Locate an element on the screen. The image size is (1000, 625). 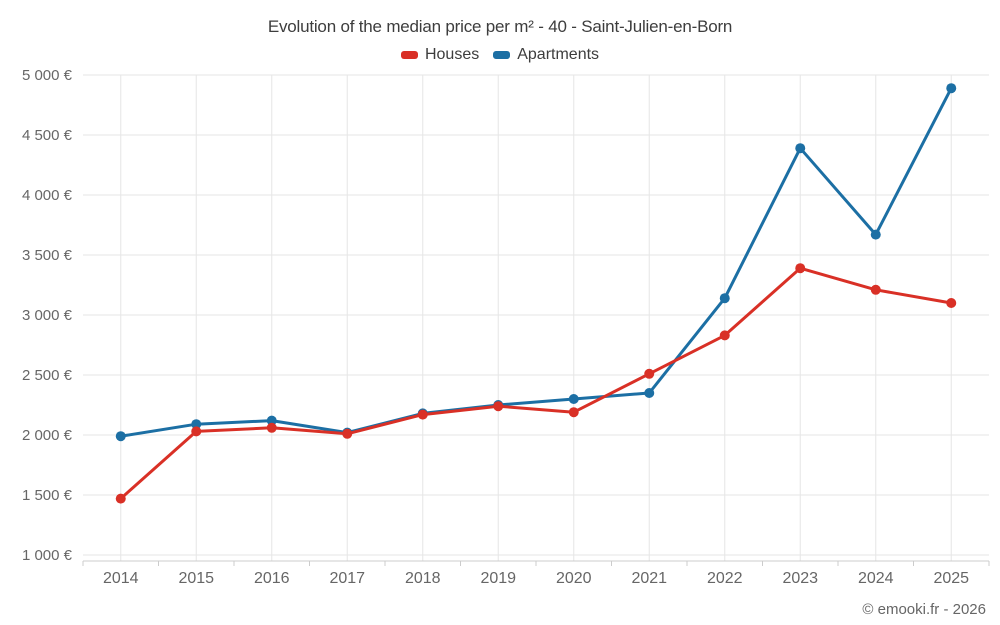
series-houses-point-2017 is located at coordinates (347, 433).